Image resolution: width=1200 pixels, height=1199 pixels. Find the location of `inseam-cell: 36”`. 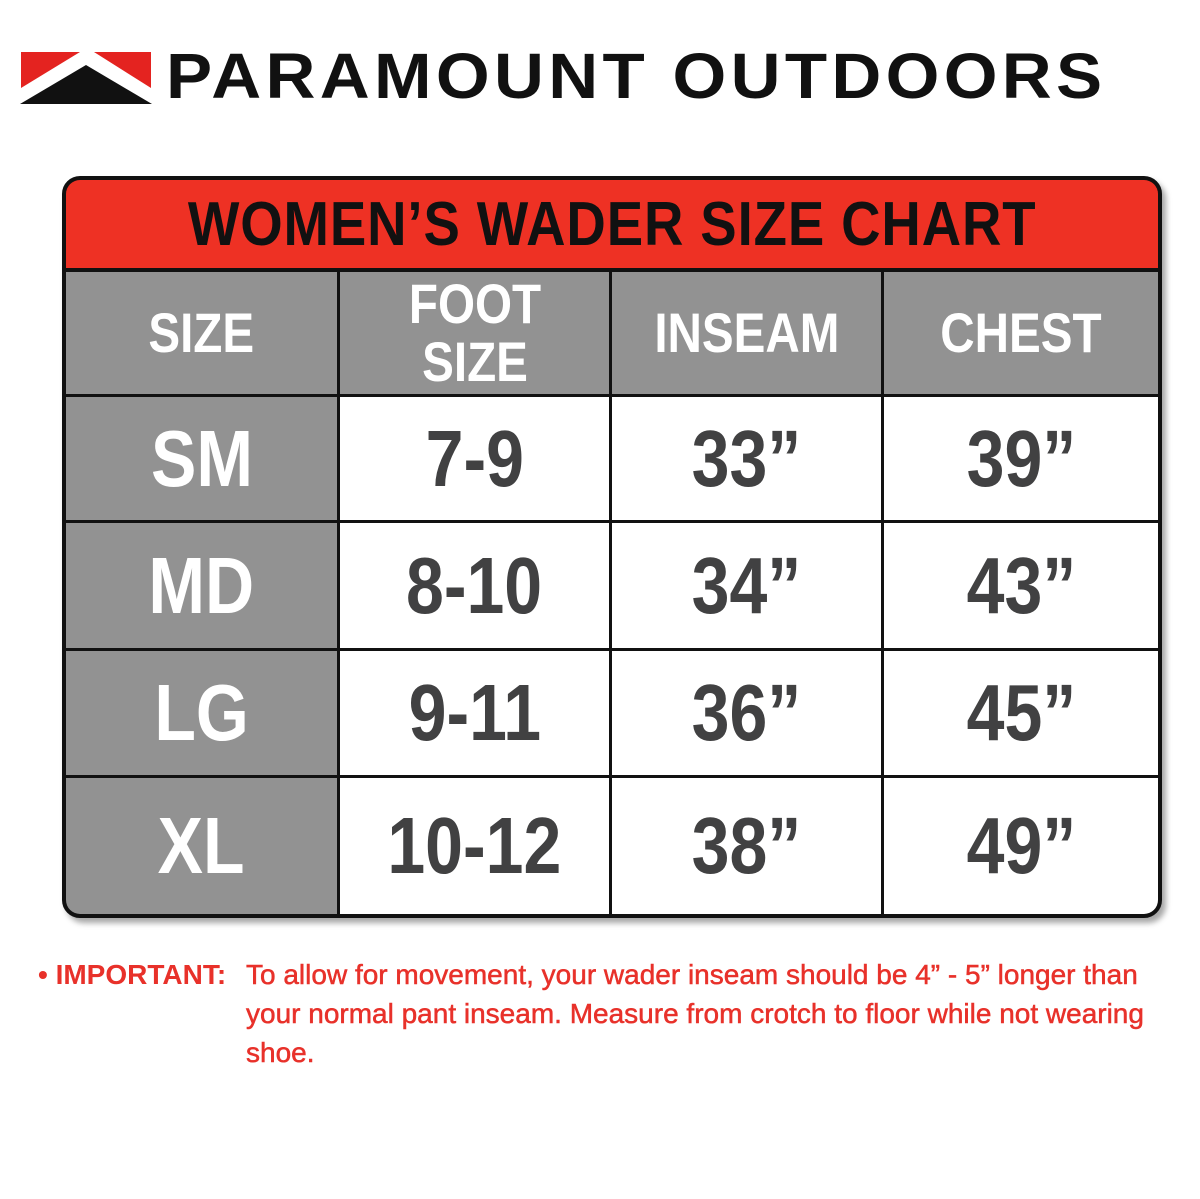

inseam-cell: 36” is located at coordinates (746, 713).